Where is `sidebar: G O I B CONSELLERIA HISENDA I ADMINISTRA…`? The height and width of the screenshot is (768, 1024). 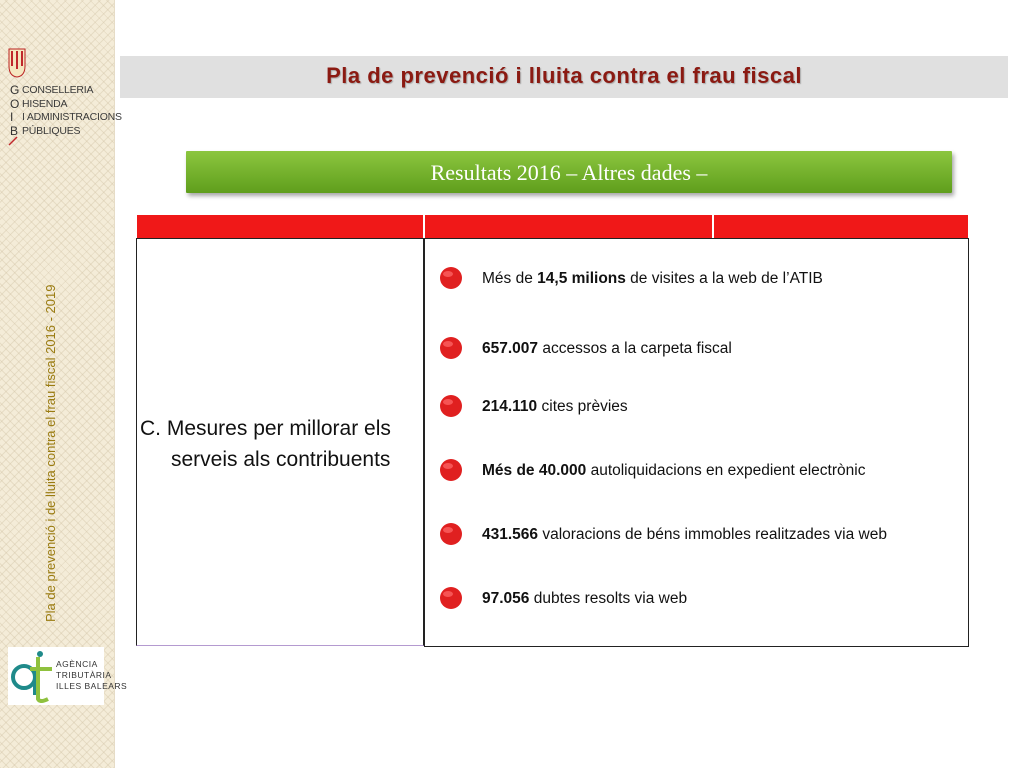 sidebar: G O I B CONSELLERIA HISENDA I ADMINISTRA… is located at coordinates (63, 384).